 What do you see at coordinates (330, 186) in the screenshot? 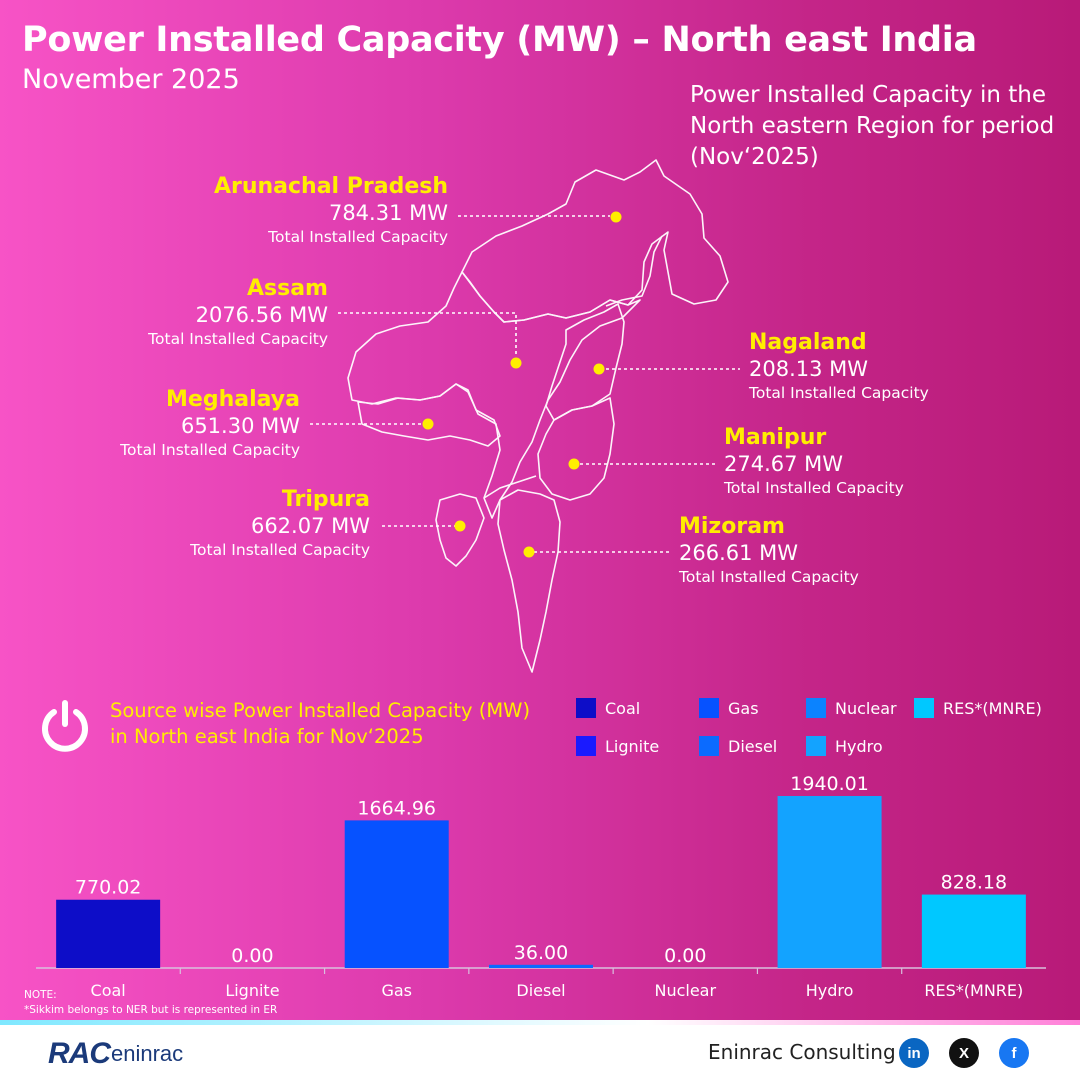
I see `state-name: Arunachal Pradesh` at bounding box center [330, 186].